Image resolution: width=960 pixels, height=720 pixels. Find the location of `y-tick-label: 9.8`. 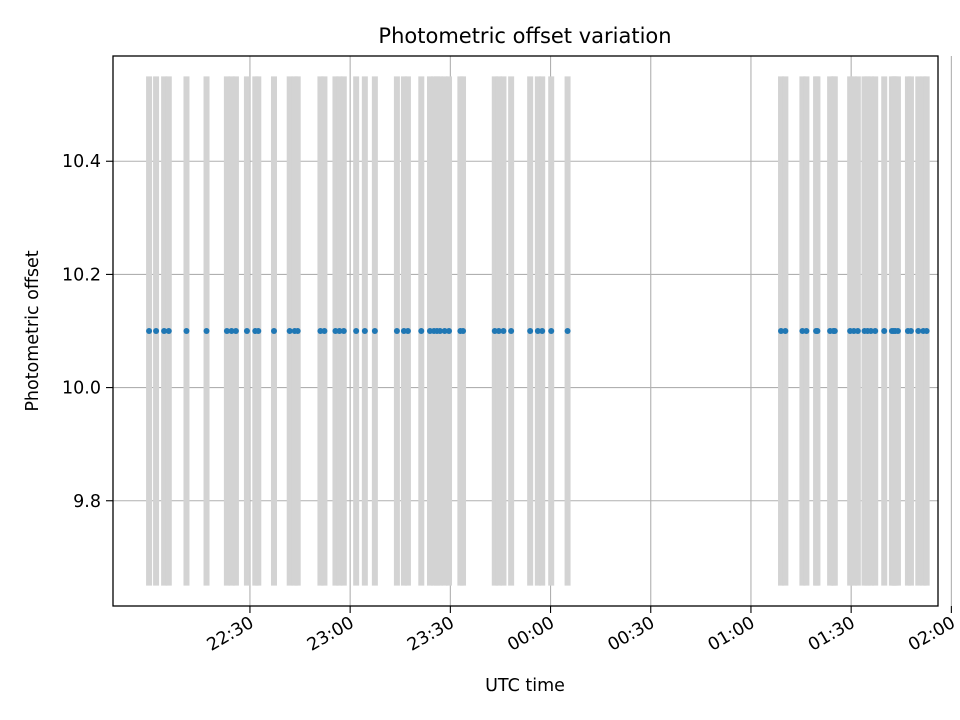

y-tick-label: 9.8 is located at coordinates (87, 502).